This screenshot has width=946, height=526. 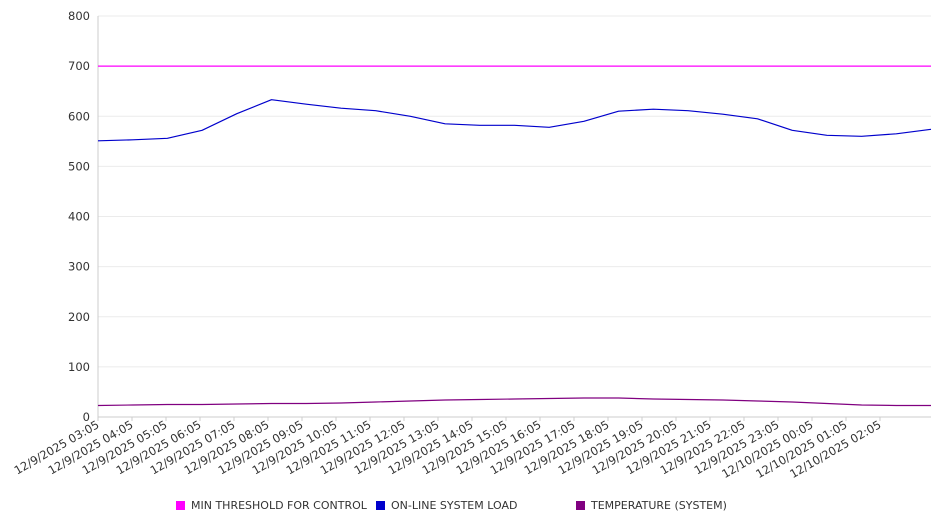 What do you see at coordinates (79, 66) in the screenshot?
I see `y-tick-label: 700` at bounding box center [79, 66].